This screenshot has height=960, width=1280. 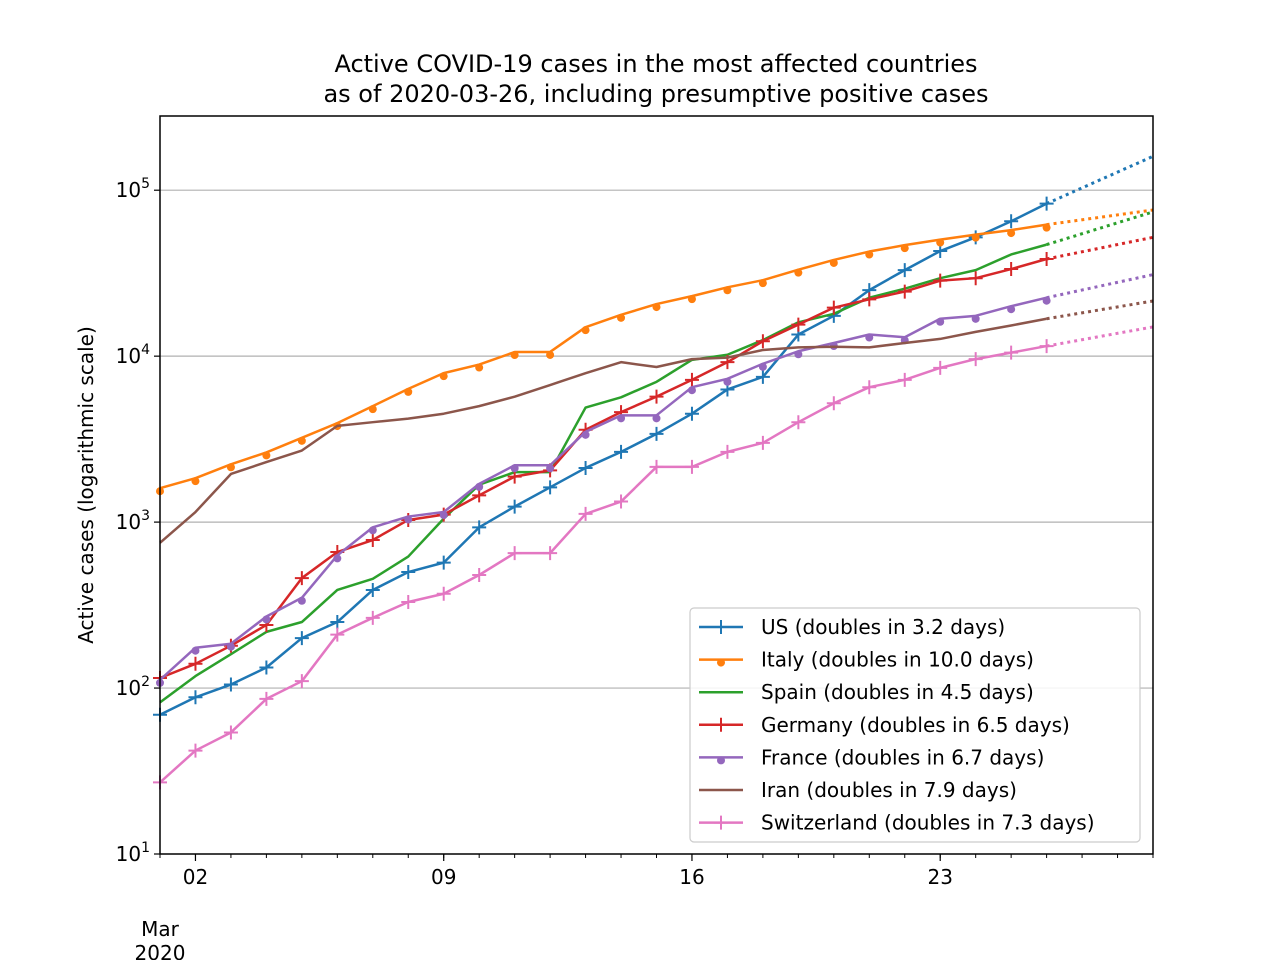 I want to click on y-axis: 10¹ 10² 10³ 10⁴ 10⁵, so click(x=138, y=521).